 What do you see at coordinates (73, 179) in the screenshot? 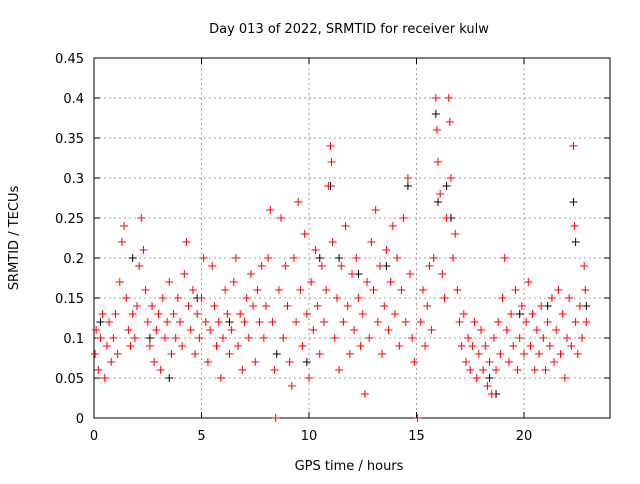
I see `y-tick-label: 0.3` at bounding box center [73, 179].